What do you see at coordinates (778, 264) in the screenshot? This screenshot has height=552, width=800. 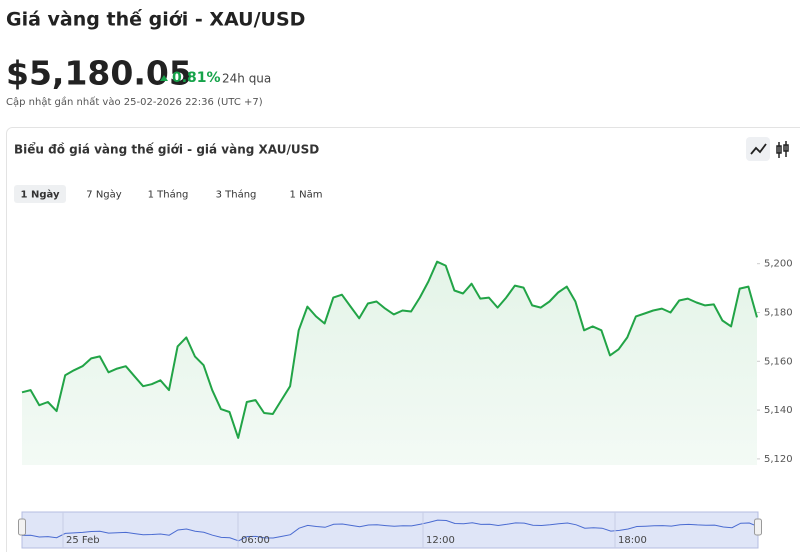 I see `y-tick-label: 5,200` at bounding box center [778, 264].